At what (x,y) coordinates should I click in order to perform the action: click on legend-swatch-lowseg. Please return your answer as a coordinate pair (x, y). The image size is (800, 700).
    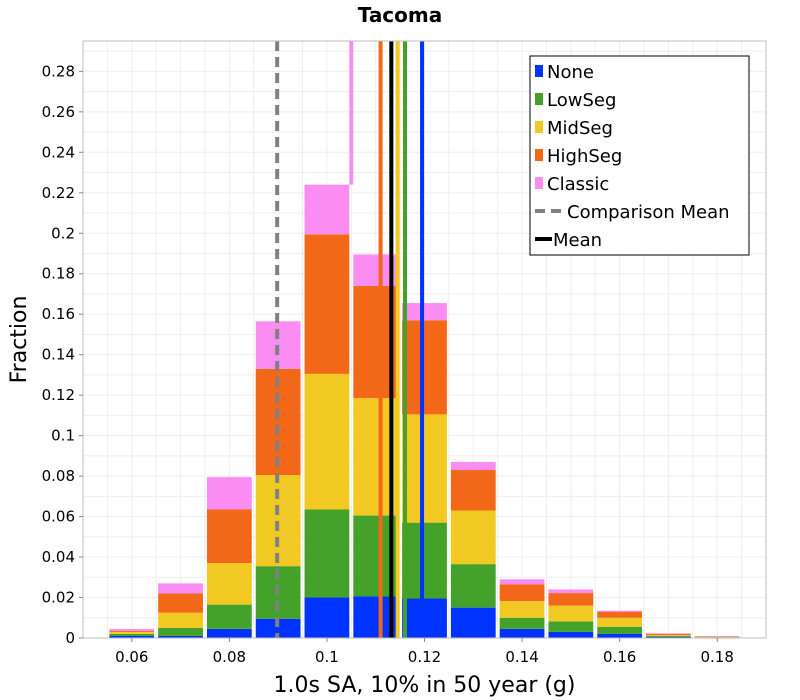
    Looking at the image, I should click on (539, 99).